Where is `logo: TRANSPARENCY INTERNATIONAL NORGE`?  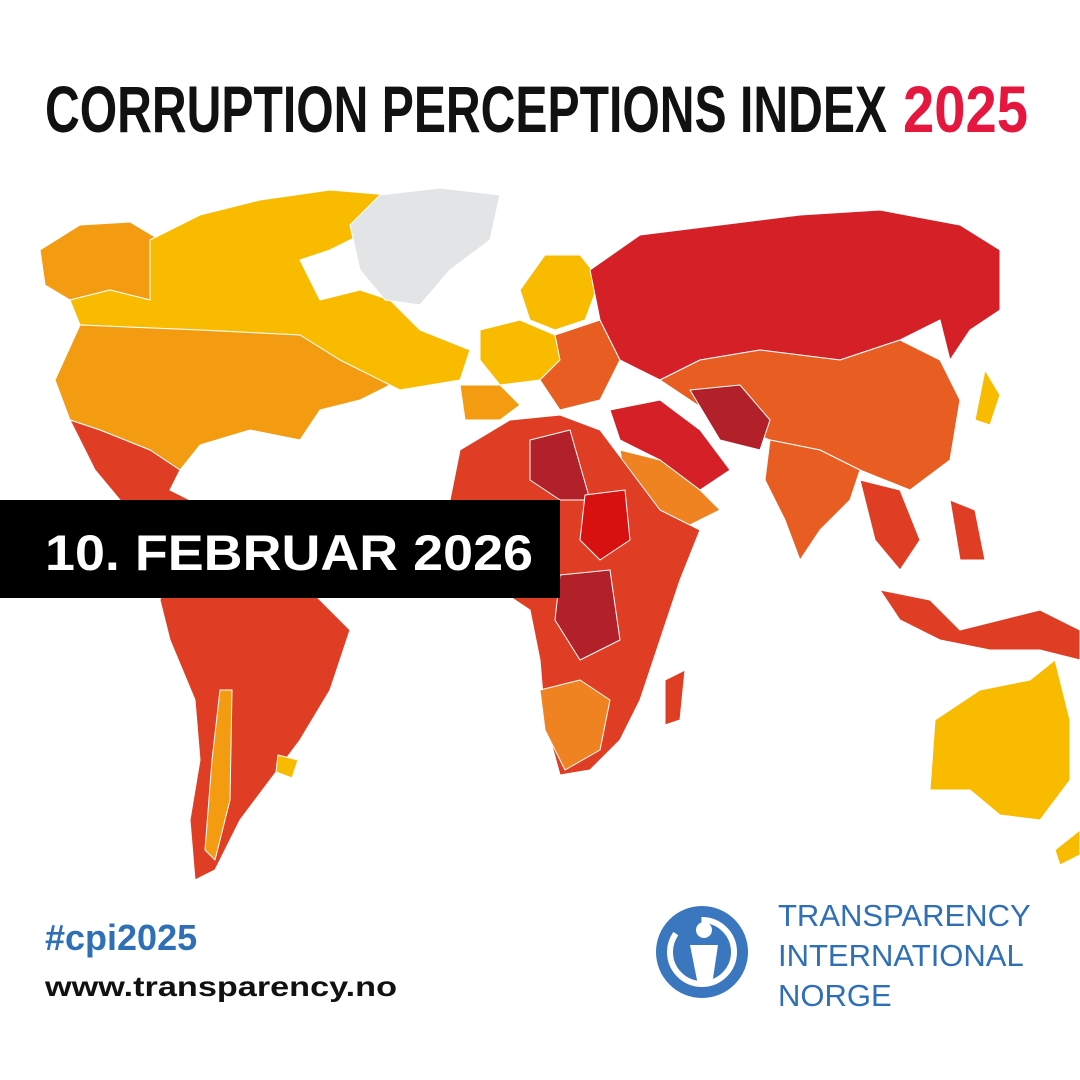
logo: TRANSPARENCY INTERNATIONAL NORGE is located at coordinates (843, 955).